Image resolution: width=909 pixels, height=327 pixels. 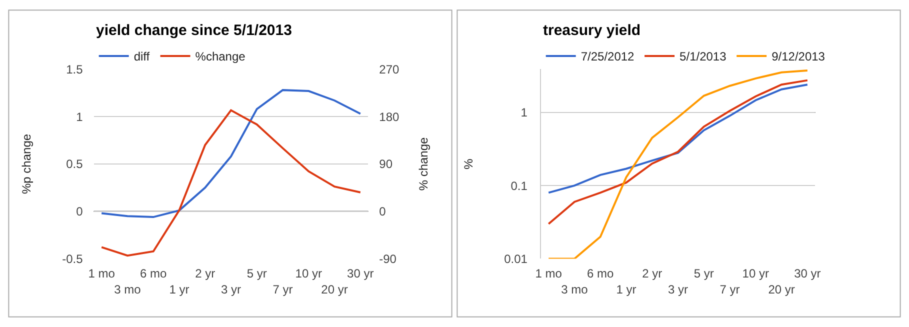 What do you see at coordinates (26, 164) in the screenshot?
I see `y-axis-title: %p change` at bounding box center [26, 164].